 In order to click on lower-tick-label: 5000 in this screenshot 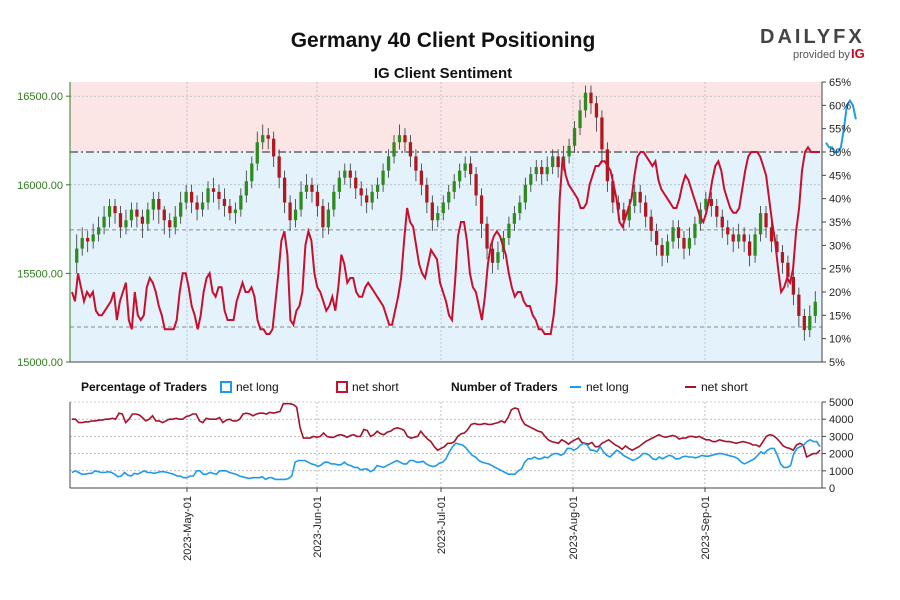, I will do `click(841, 403)`.